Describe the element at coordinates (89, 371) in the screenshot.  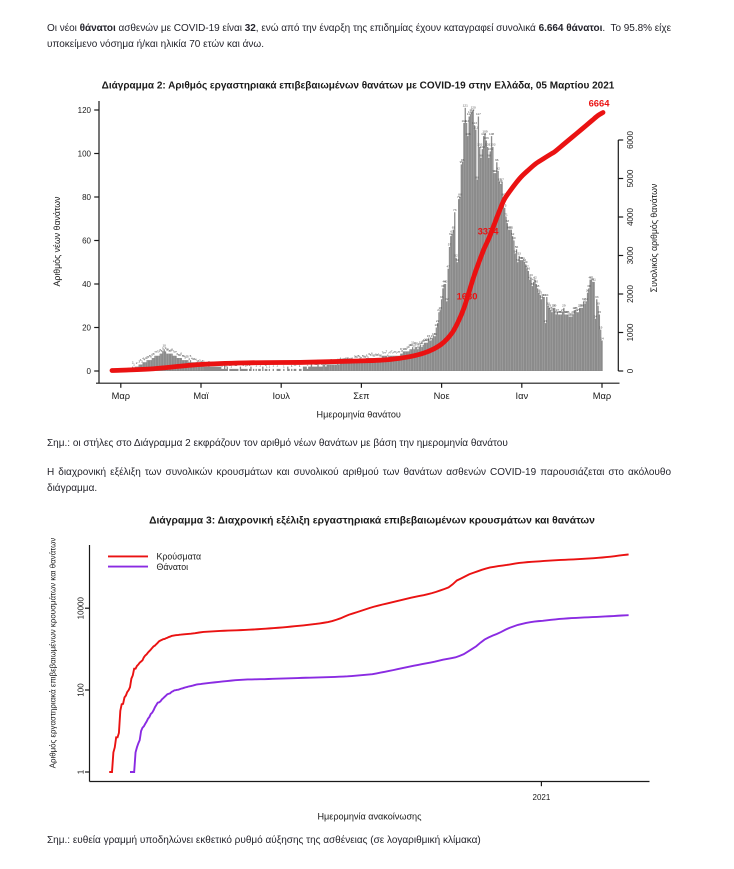
I see `svg-text: 0` at that location.